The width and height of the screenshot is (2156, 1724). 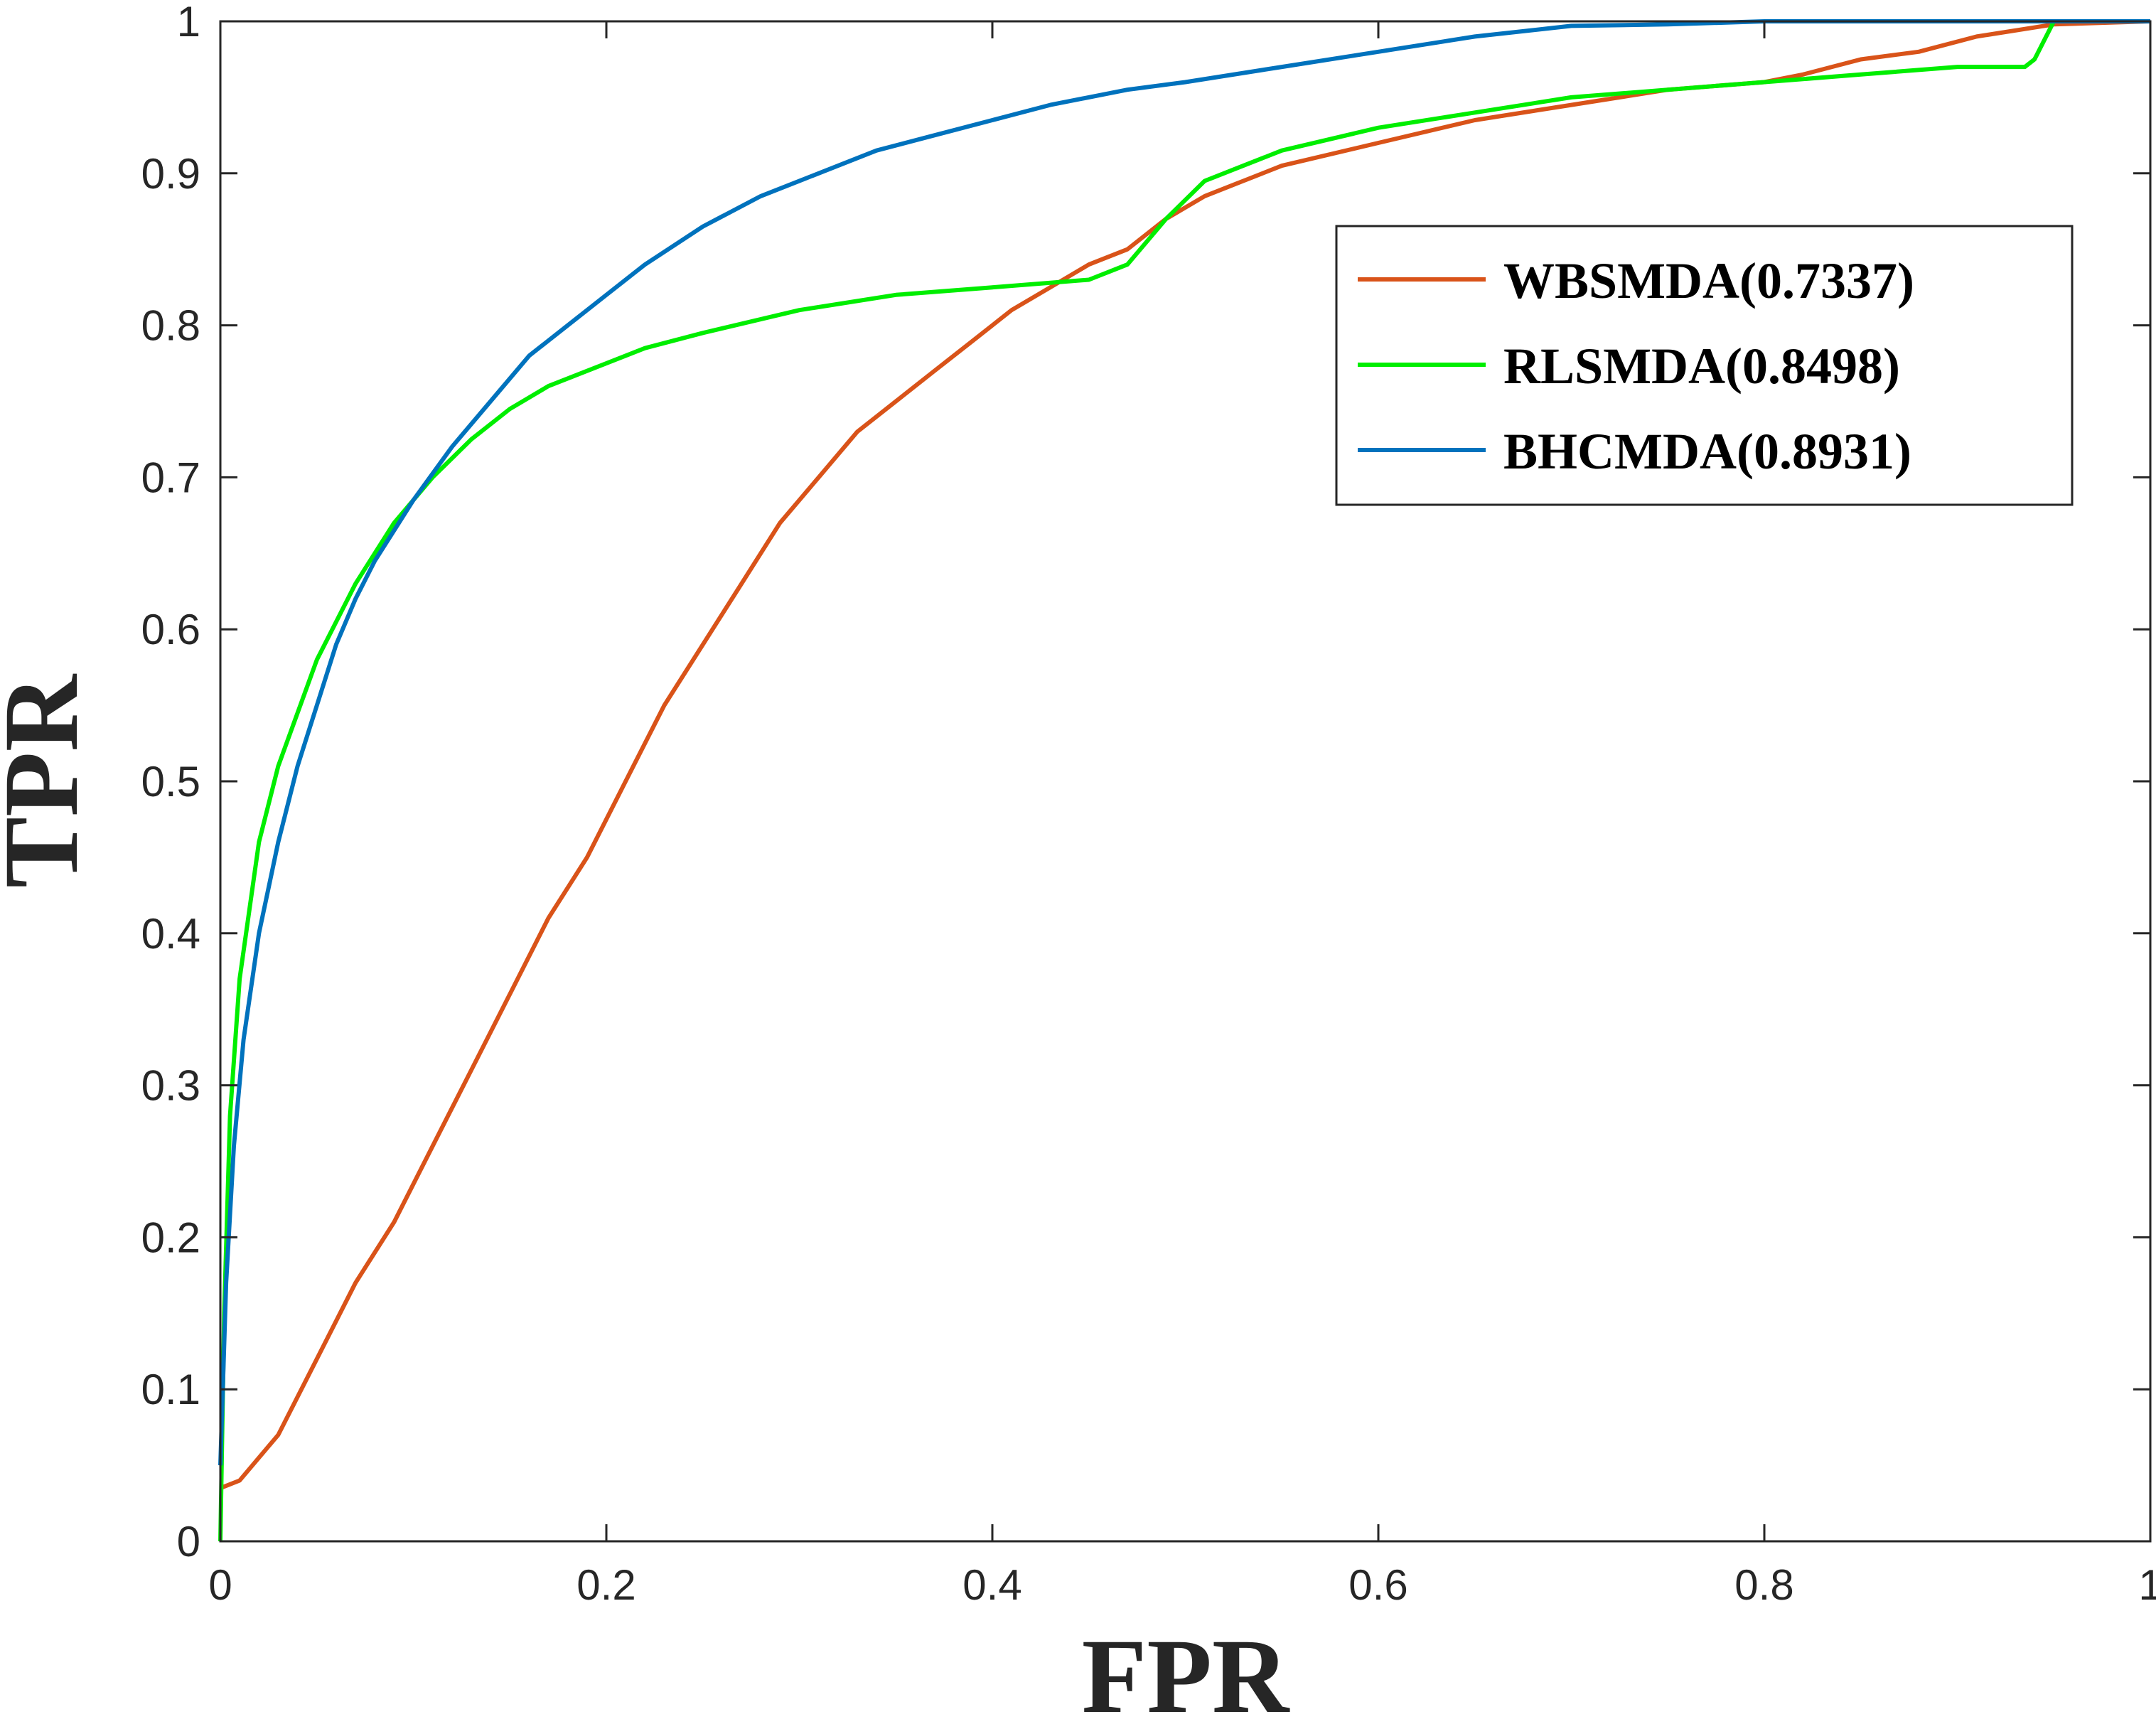 What do you see at coordinates (1707, 452) in the screenshot?
I see `legend-label: BHCMDA(0.8931)` at bounding box center [1707, 452].